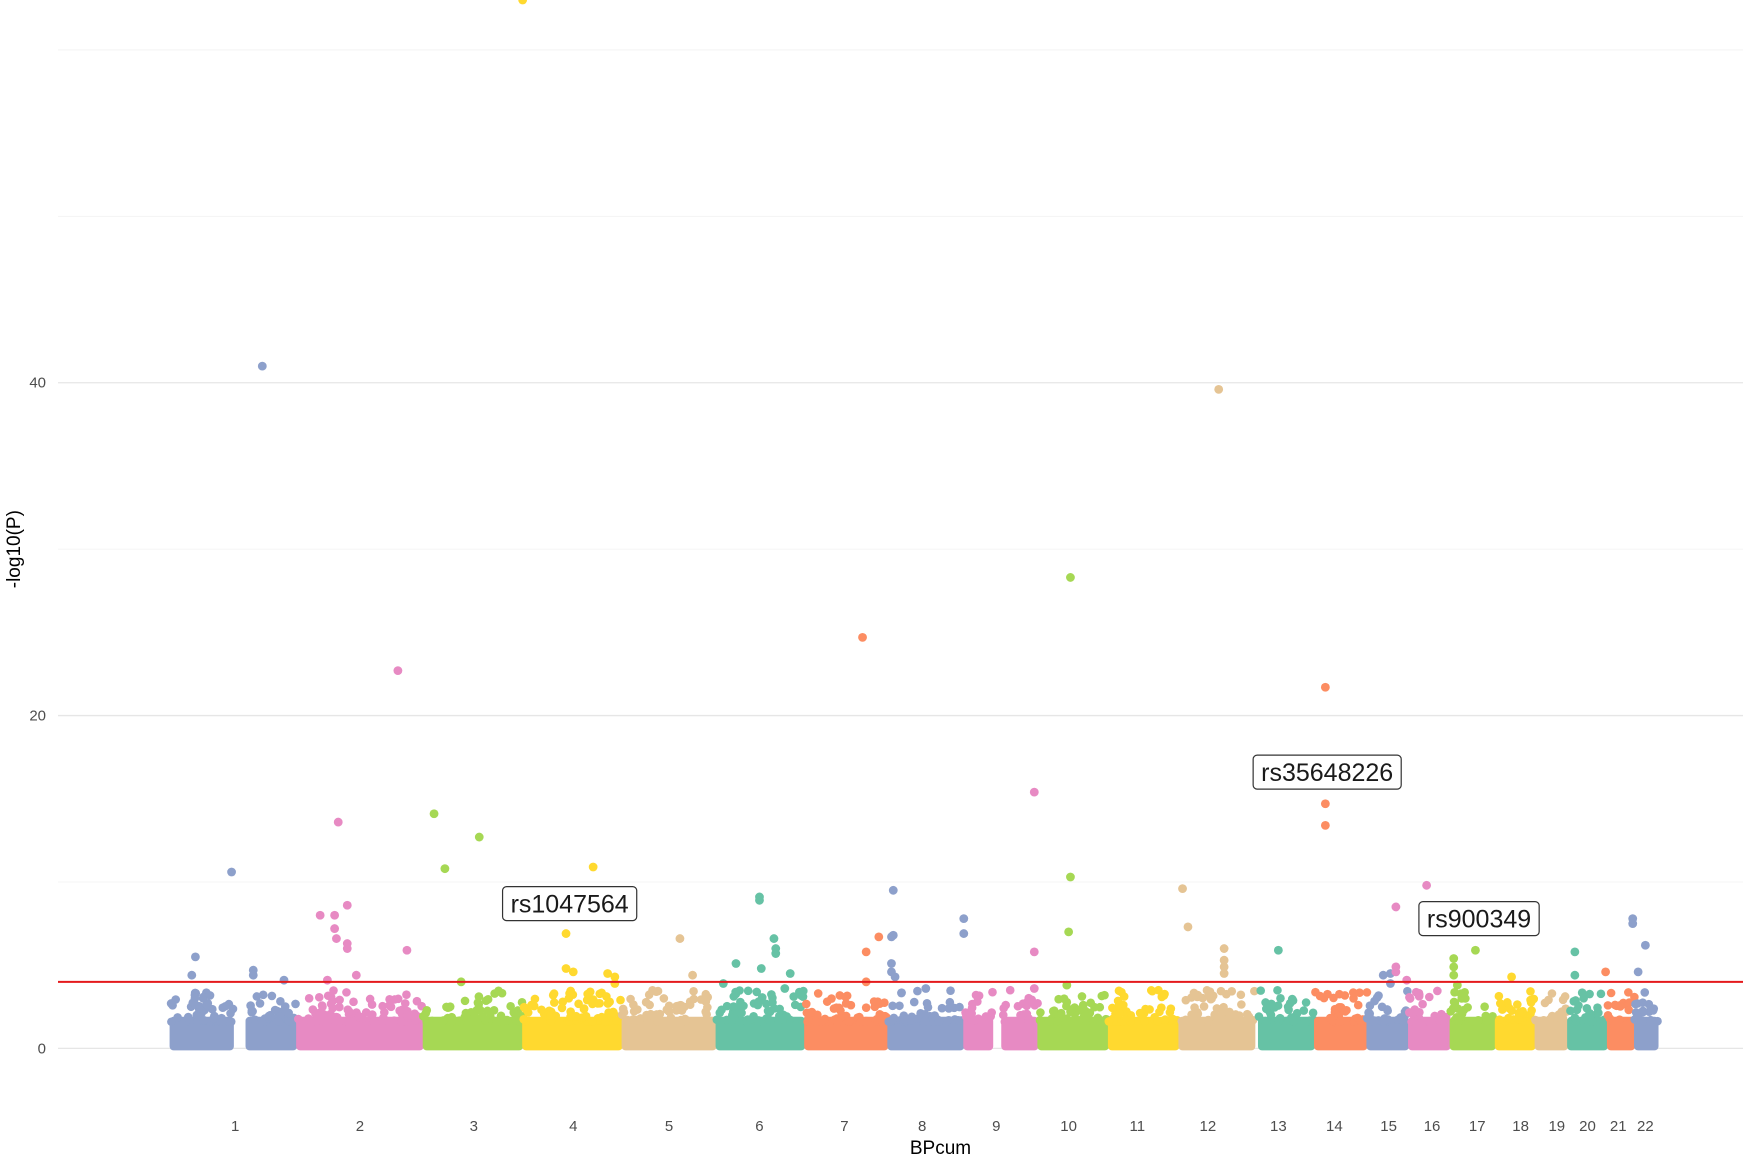 This screenshot has height=1157, width=1750. I want to click on x-tick-label: 3, so click(474, 1126).